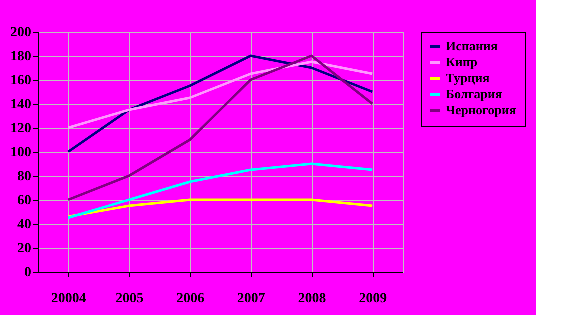  Describe the element at coordinates (21, 81) in the screenshot. I see `y-tick-label: 160` at that location.